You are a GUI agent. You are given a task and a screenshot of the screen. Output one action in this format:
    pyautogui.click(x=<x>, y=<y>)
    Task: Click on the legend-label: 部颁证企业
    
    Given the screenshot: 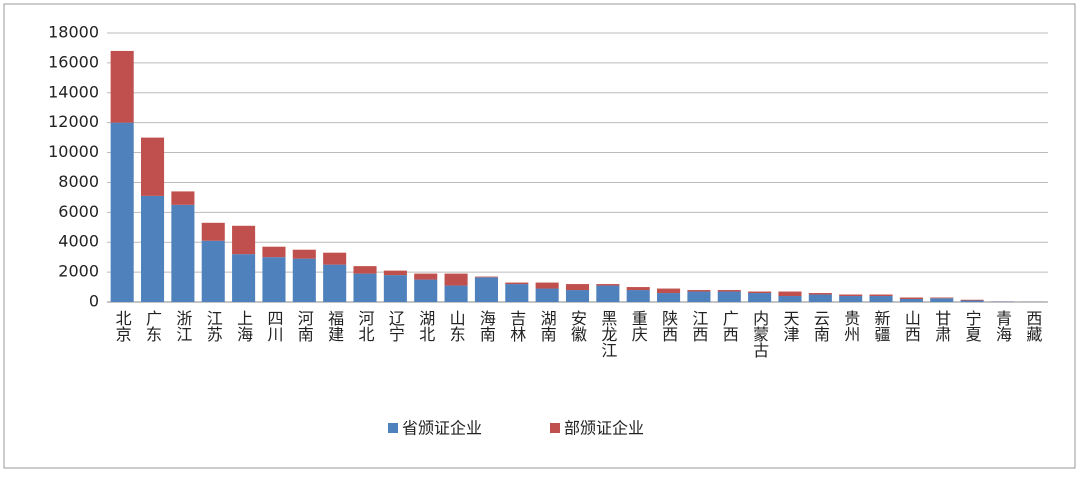 What is the action you would take?
    pyautogui.click(x=604, y=428)
    